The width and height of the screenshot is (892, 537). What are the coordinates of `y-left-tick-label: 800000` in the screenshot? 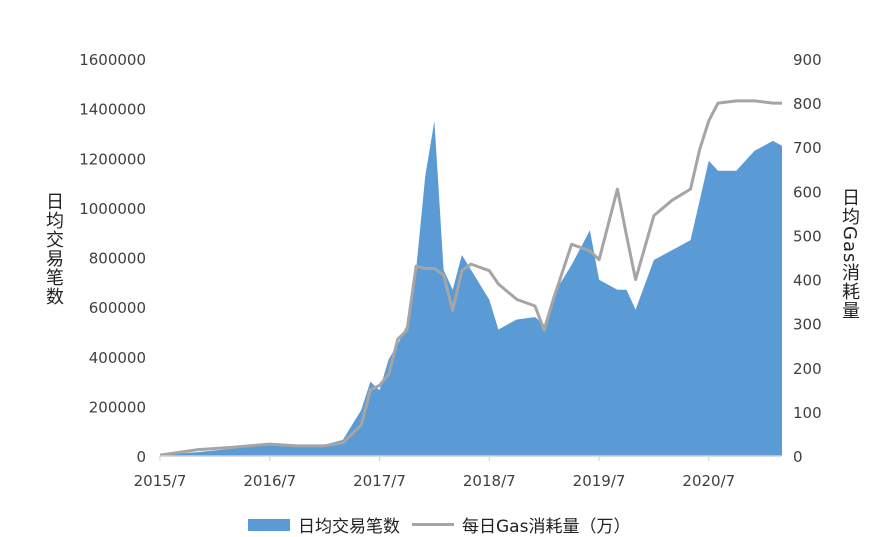 It's located at (117, 259).